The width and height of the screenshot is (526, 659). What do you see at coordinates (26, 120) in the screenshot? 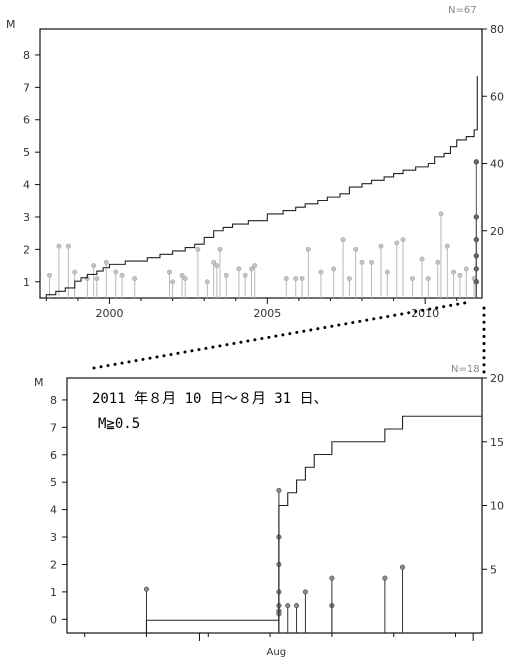
I see `top-left-tick-label: 6` at bounding box center [26, 120].